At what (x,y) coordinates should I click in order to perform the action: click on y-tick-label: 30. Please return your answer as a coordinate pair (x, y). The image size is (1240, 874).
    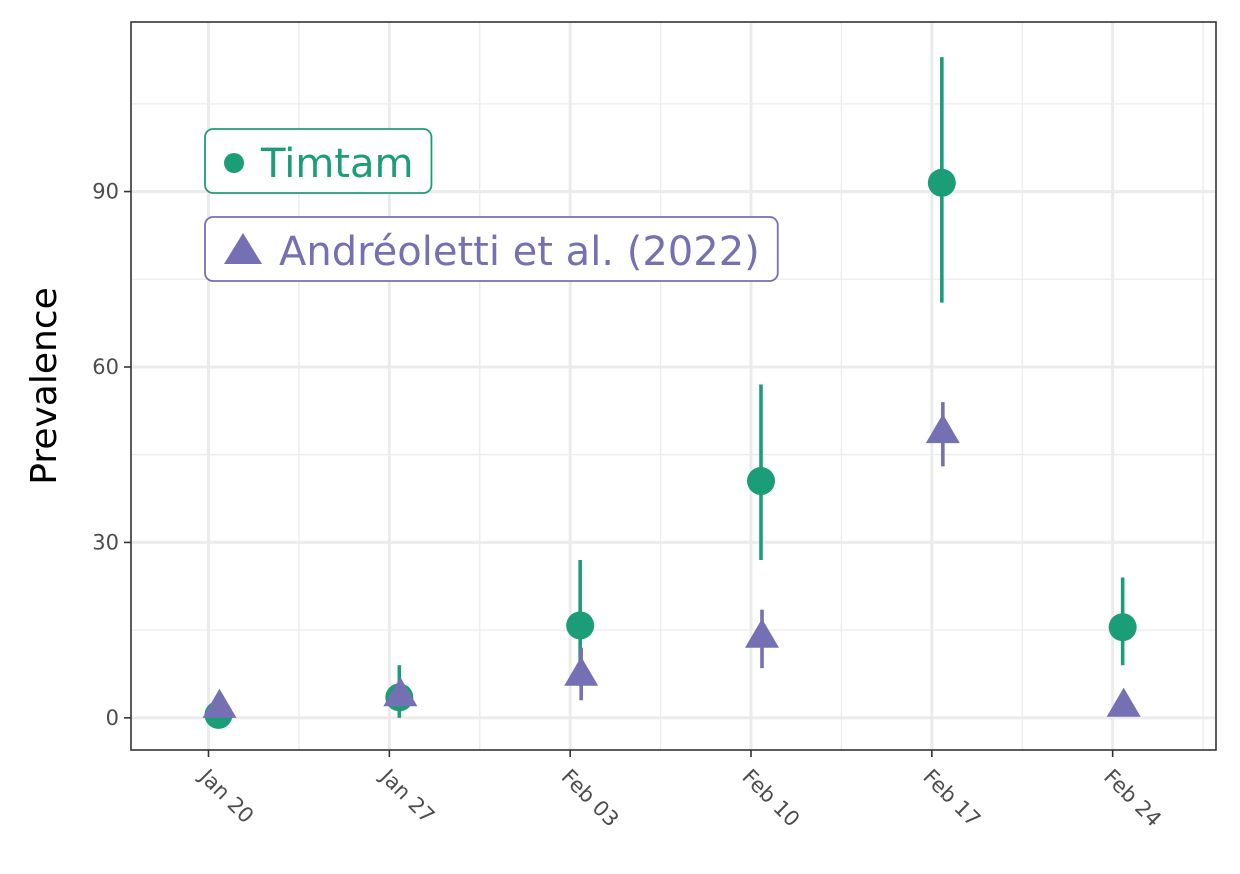
    Looking at the image, I should click on (105, 542).